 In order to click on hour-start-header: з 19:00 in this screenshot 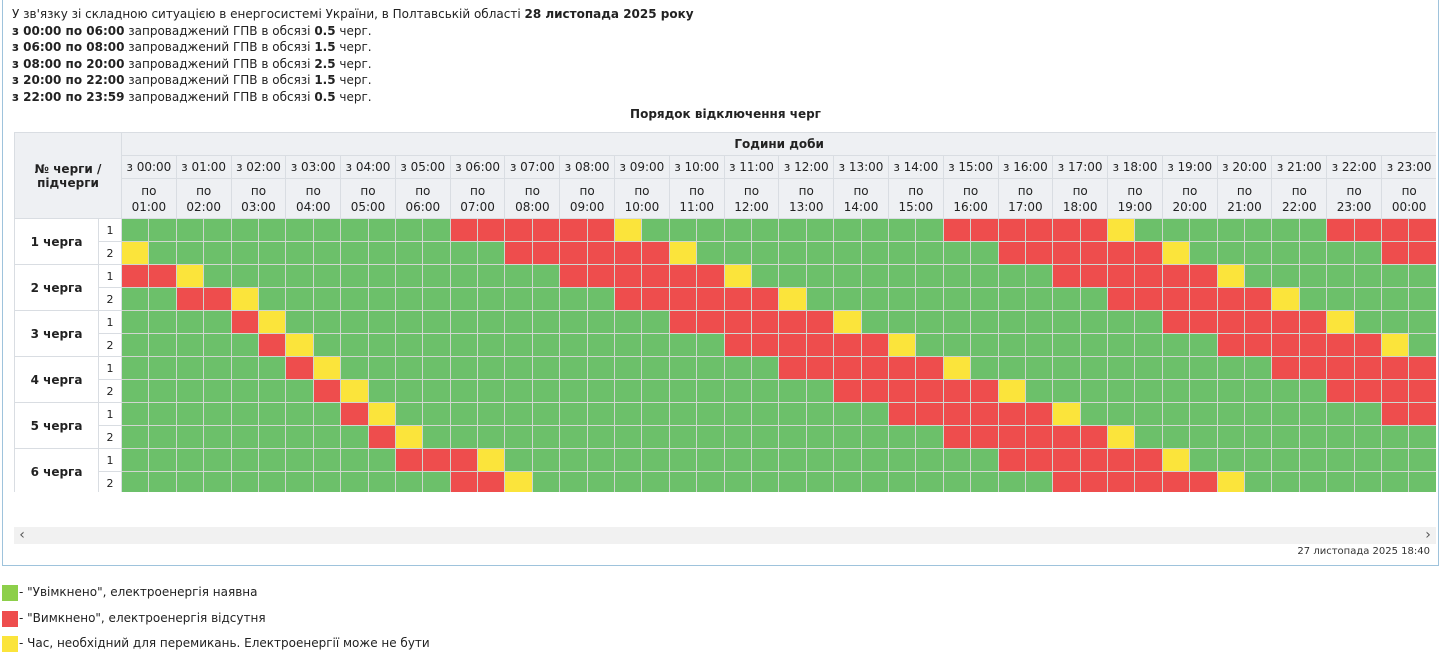, I will do `click(1189, 167)`.